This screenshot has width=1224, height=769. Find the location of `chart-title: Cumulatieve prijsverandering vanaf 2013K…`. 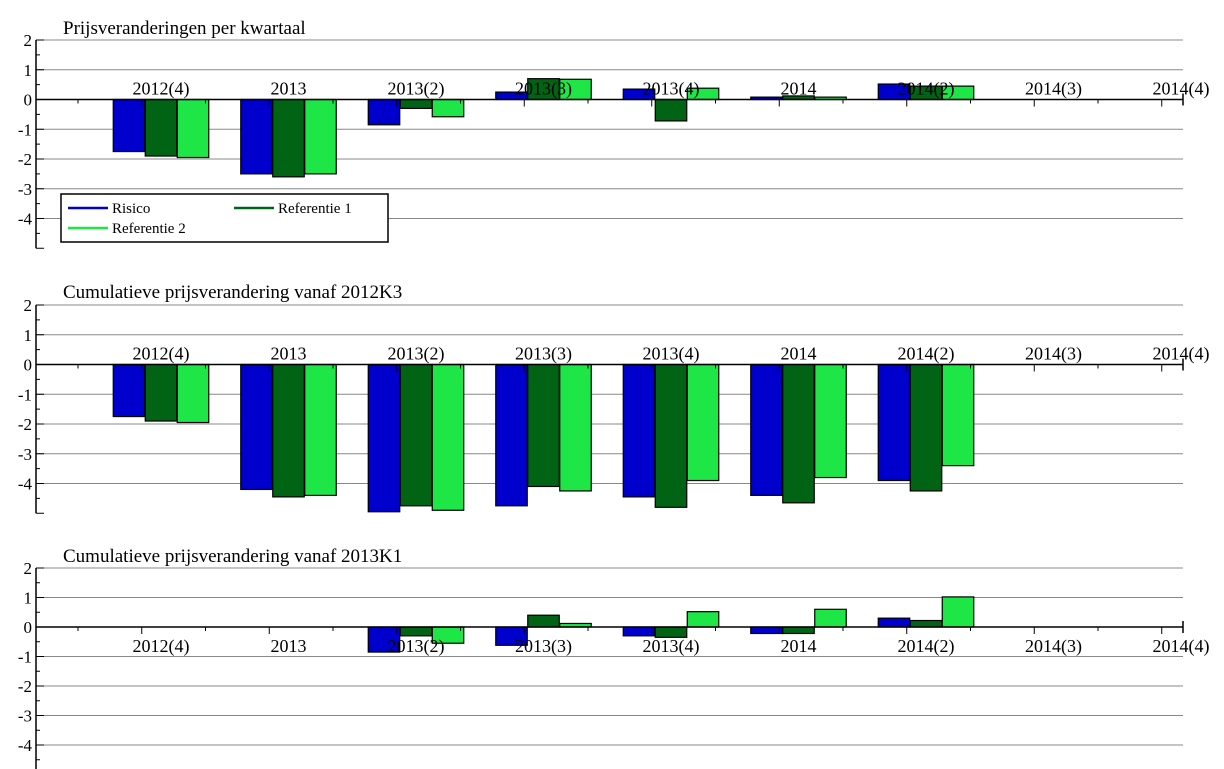

chart-title: Cumulatieve prijsverandering vanaf 2013K… is located at coordinates (232, 556).